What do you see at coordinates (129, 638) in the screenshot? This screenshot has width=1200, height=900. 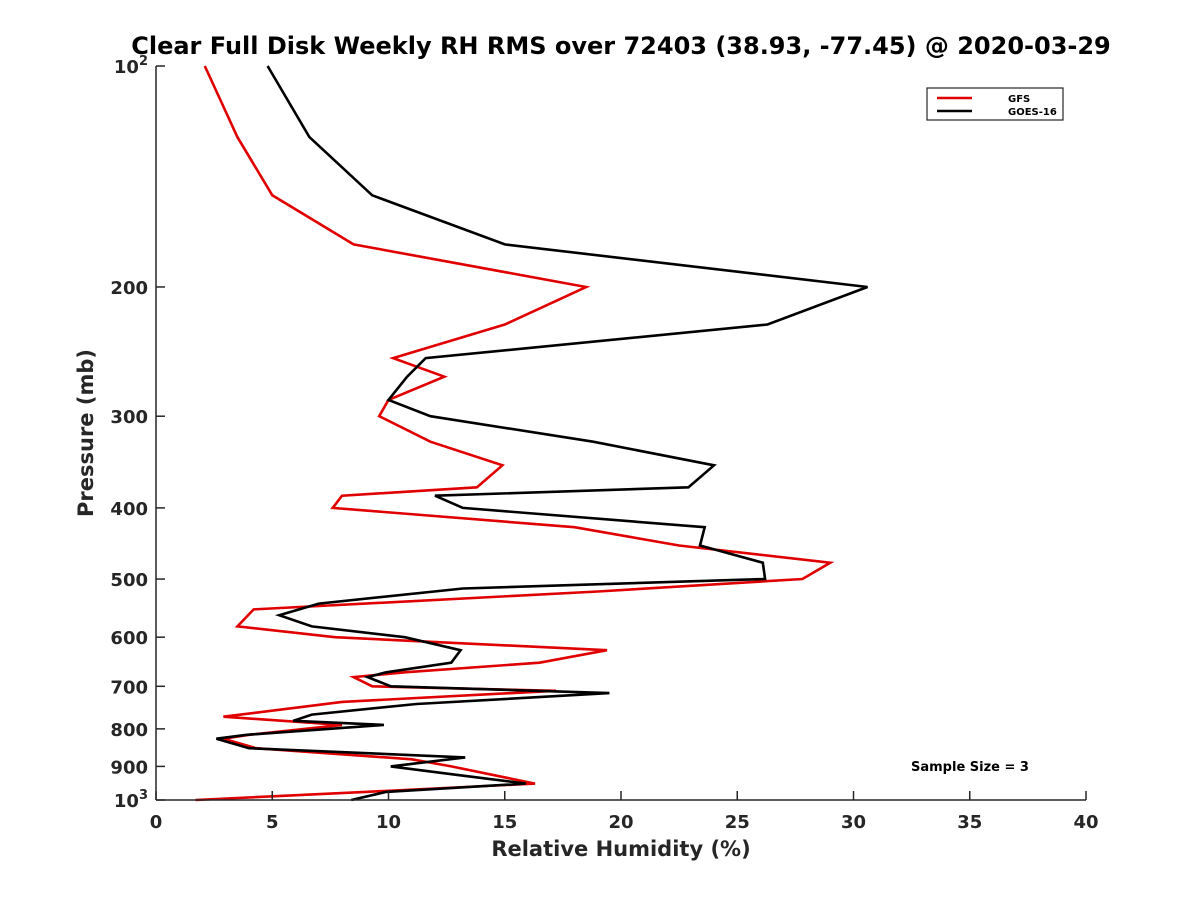 I see `y-tick-label: 600` at bounding box center [129, 638].